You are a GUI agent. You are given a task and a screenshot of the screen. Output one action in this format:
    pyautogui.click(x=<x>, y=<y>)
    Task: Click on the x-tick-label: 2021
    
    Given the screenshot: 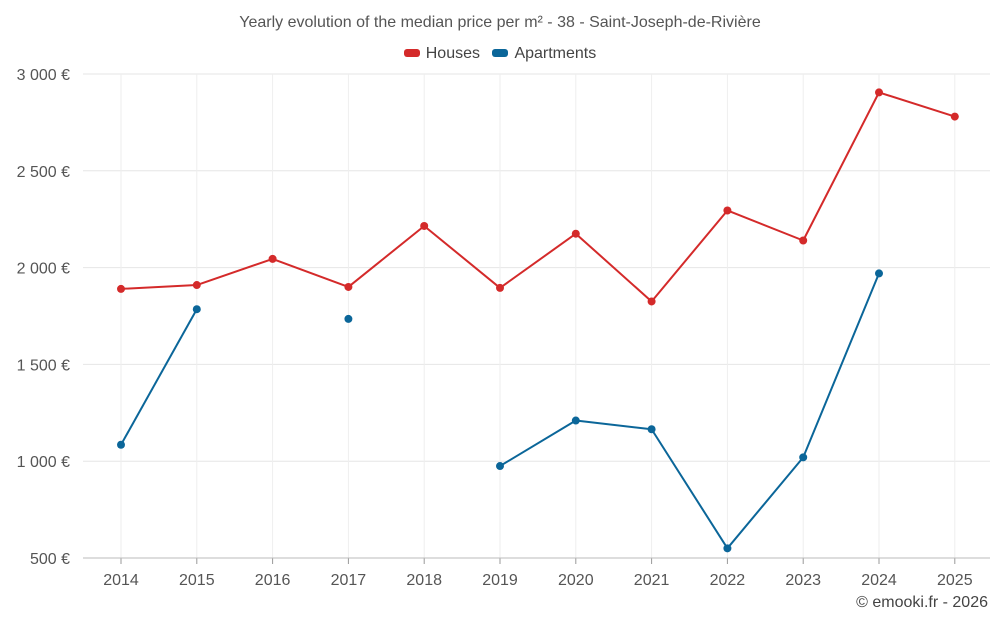 What is the action you would take?
    pyautogui.click(x=652, y=580)
    